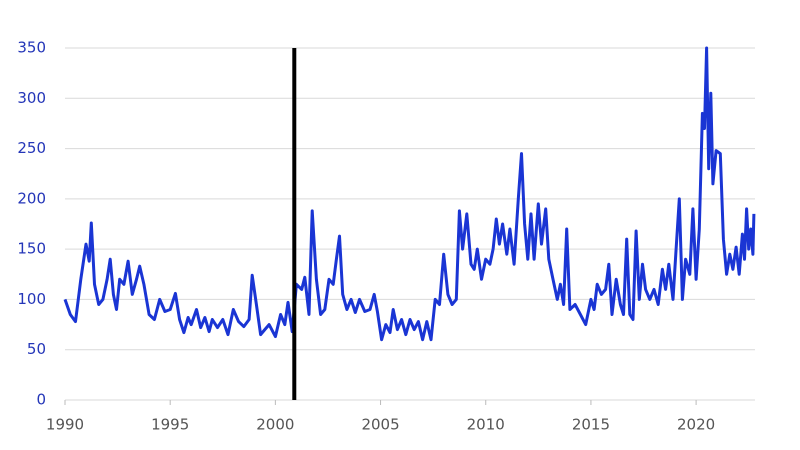 This screenshot has height=450, width=800. What do you see at coordinates (170, 425) in the screenshot?
I see `x-tick-label: 1995` at bounding box center [170, 425].